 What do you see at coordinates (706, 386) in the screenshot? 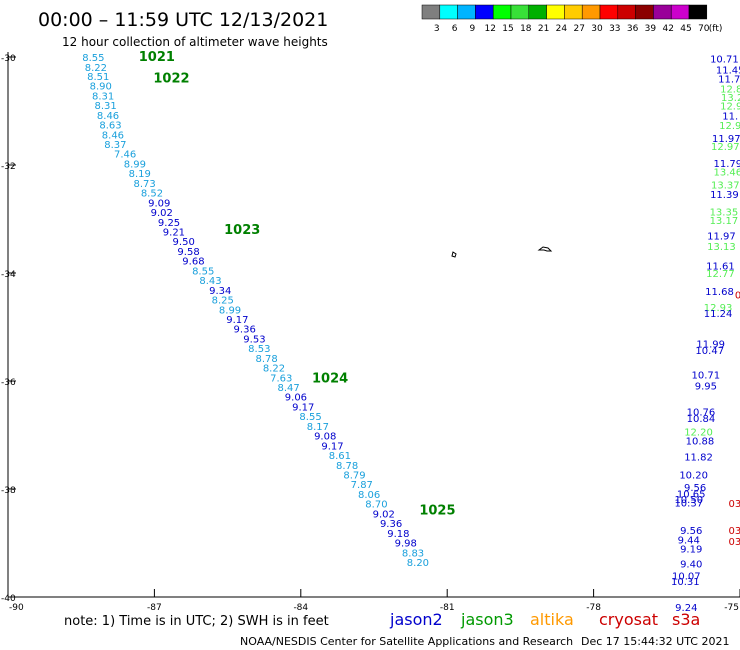
I see `wave-height-value: 9.95` at bounding box center [706, 386].